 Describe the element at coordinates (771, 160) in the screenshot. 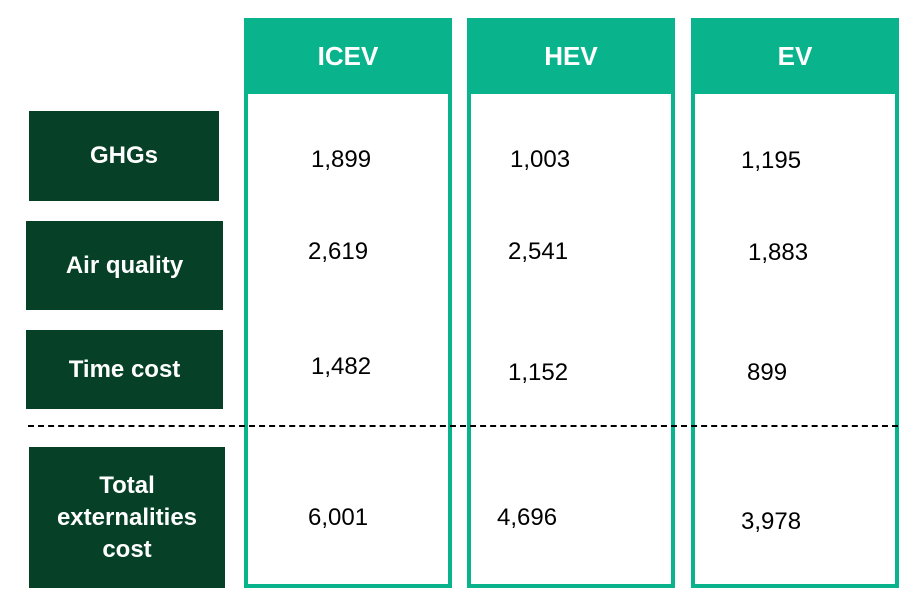

I see `value-ghgs-ev: 1,195` at that location.